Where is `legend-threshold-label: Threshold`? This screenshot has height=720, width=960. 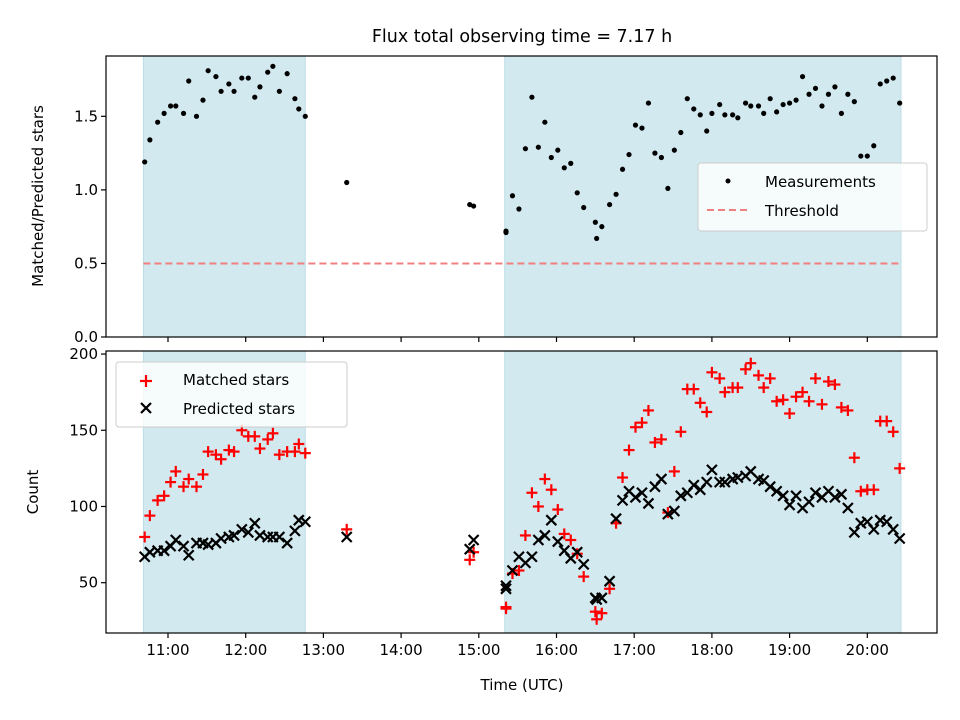
legend-threshold-label: Threshold is located at coordinates (801, 211).